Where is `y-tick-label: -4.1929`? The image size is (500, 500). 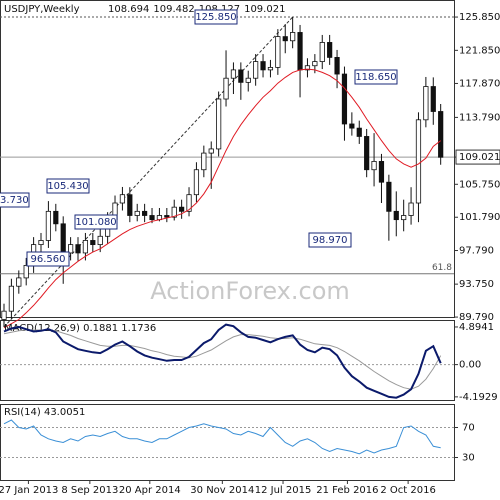
y-tick-label: -4.1929 is located at coordinates (478, 397).